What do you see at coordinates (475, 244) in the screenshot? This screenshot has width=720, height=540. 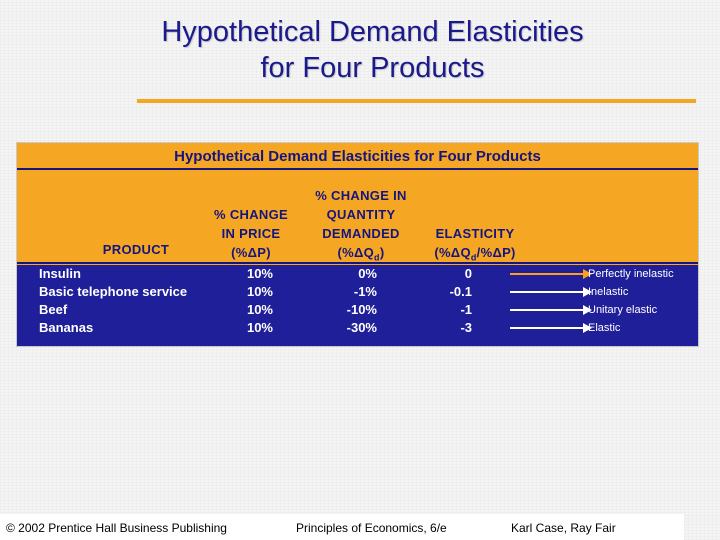 I see `header-elasticity: ELASTICITY (%ΔQd/%ΔP)` at bounding box center [475, 244].